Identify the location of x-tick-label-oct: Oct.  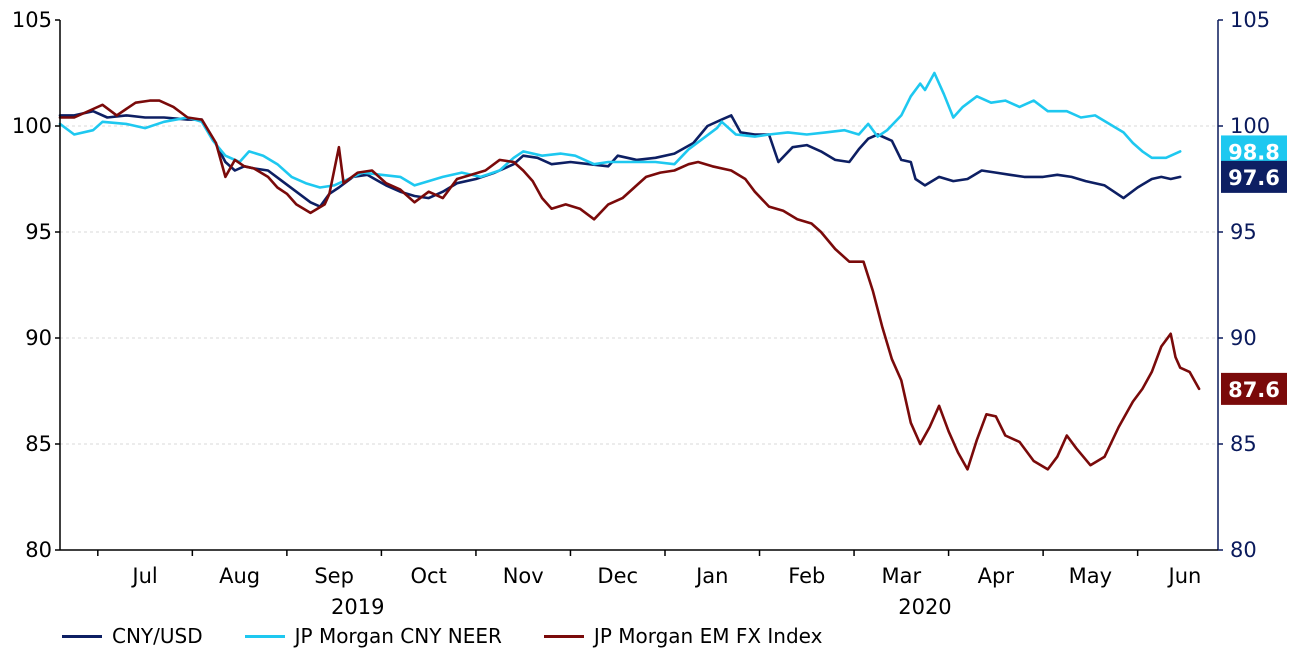
(429, 576).